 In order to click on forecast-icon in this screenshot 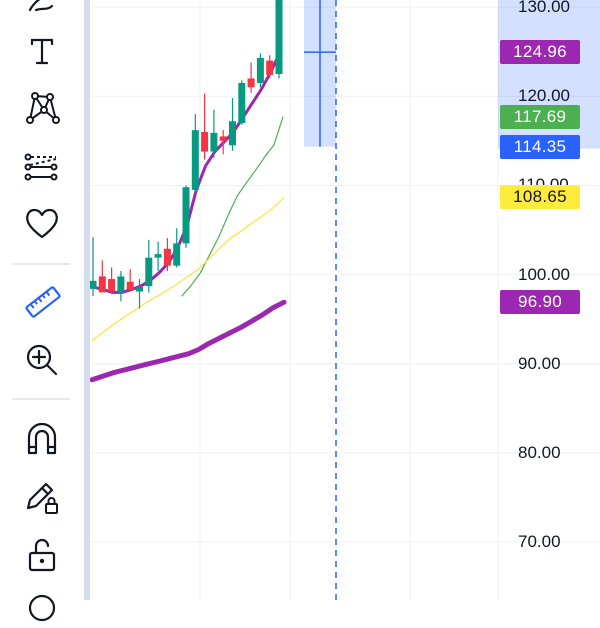, I will do `click(41, 167)`.